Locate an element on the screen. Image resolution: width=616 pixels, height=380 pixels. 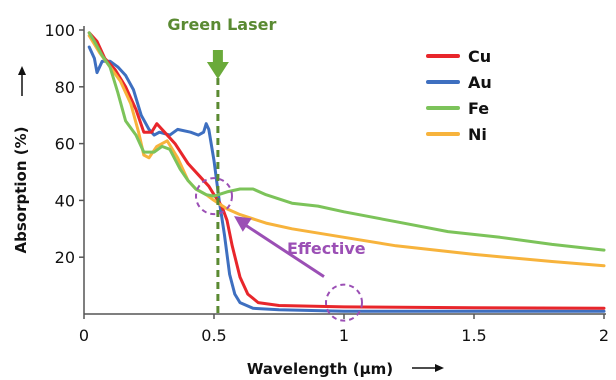
x-tick-label: 1.5 is located at coordinates (473, 335).